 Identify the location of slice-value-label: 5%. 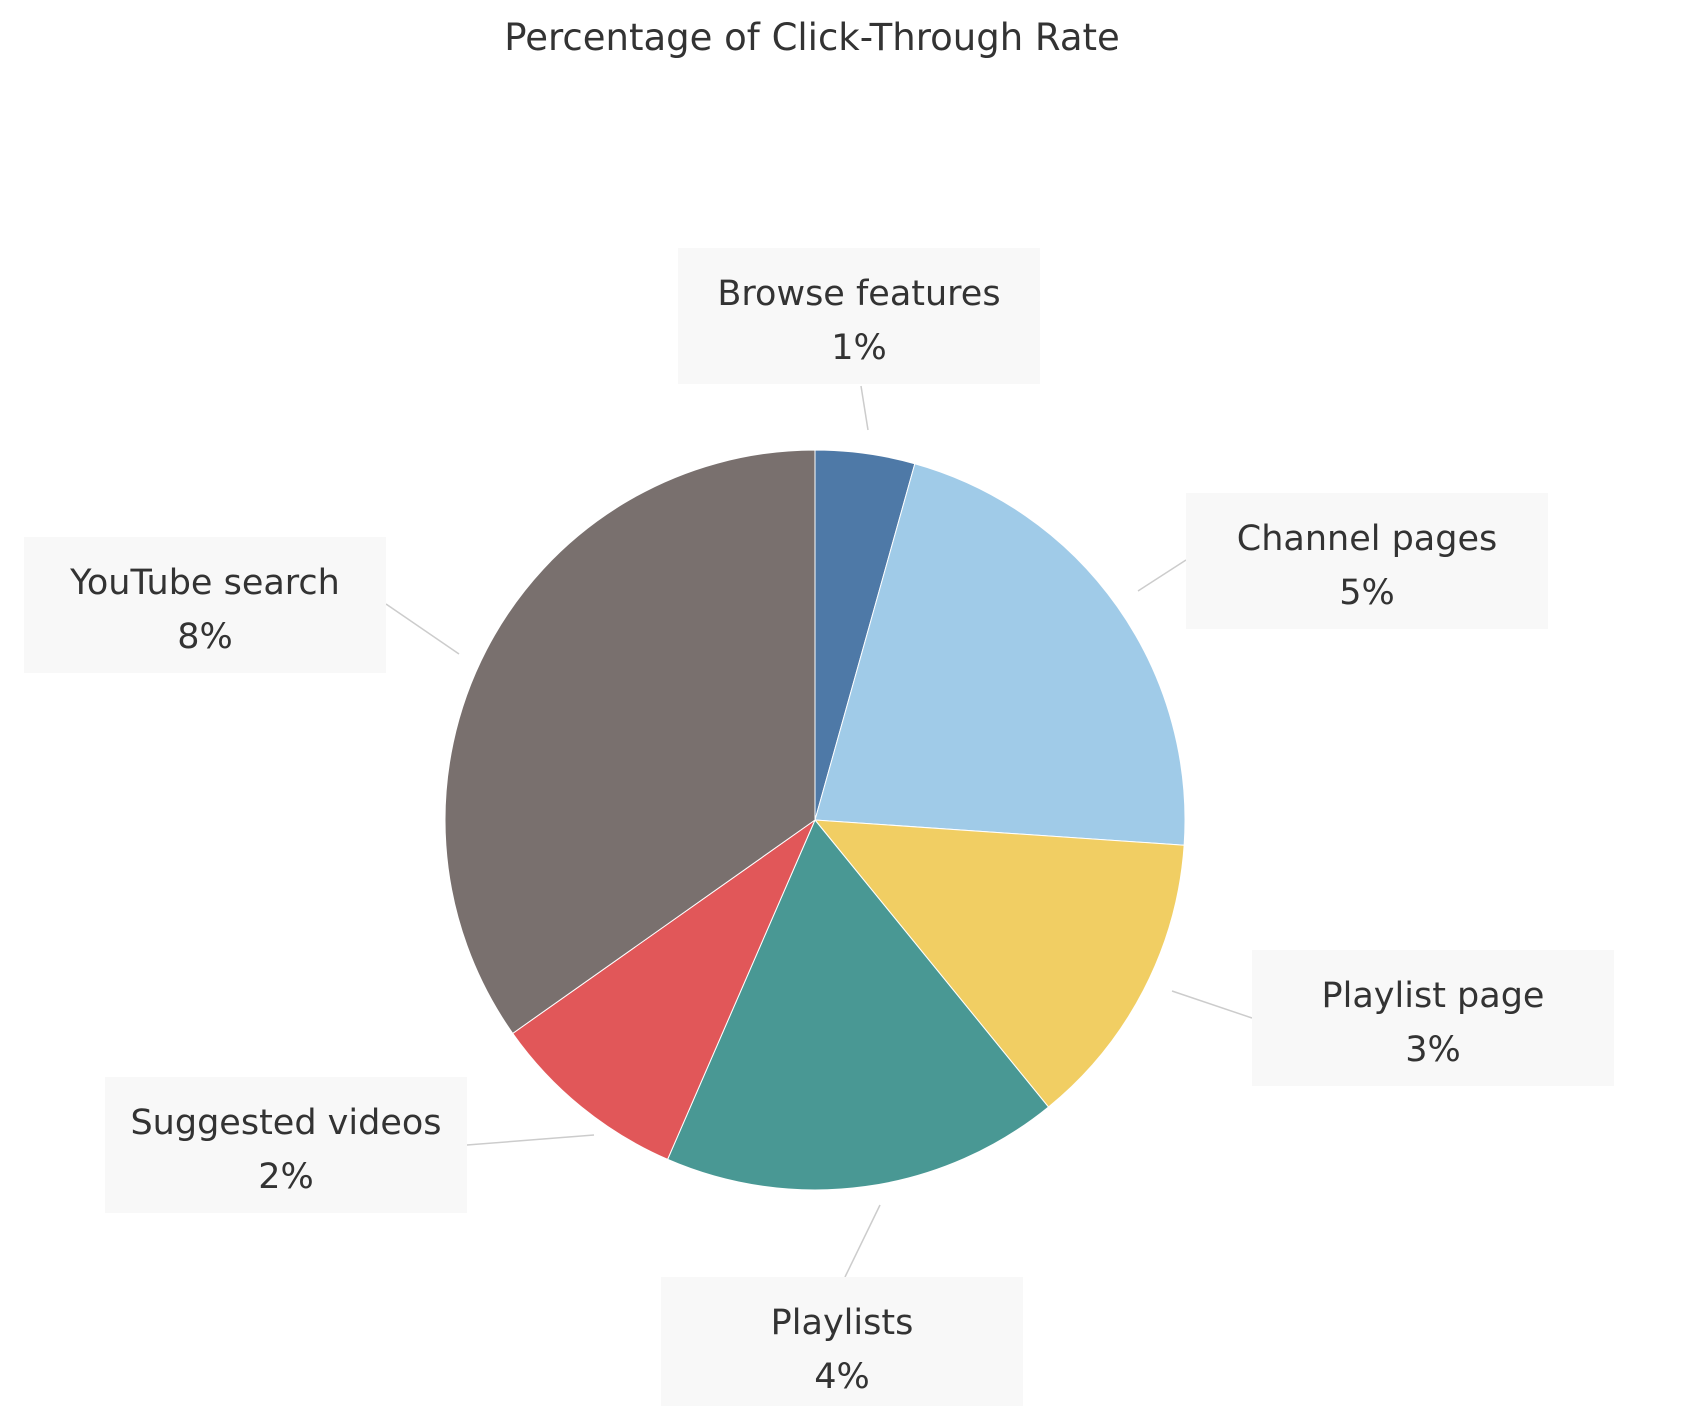
(1367, 593).